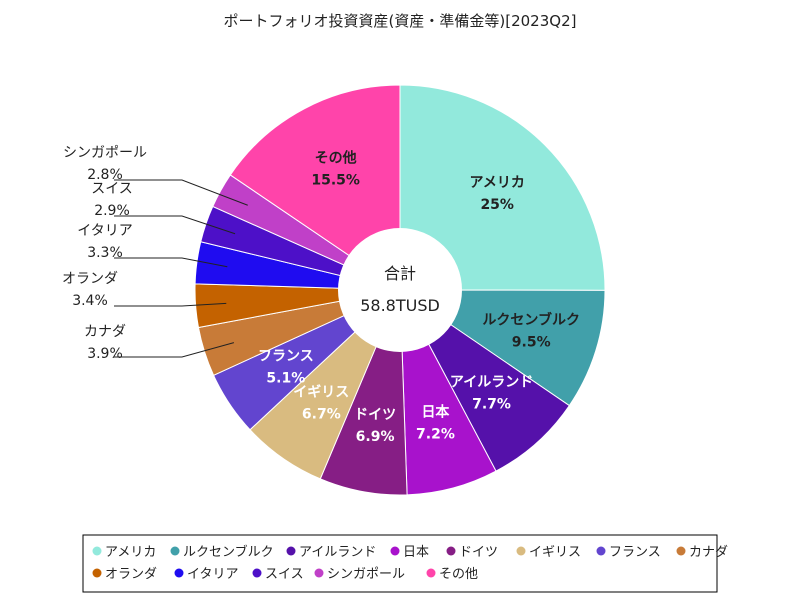 The height and width of the screenshot is (600, 800). I want to click on slice-name-label-6: フランス, so click(286, 356).